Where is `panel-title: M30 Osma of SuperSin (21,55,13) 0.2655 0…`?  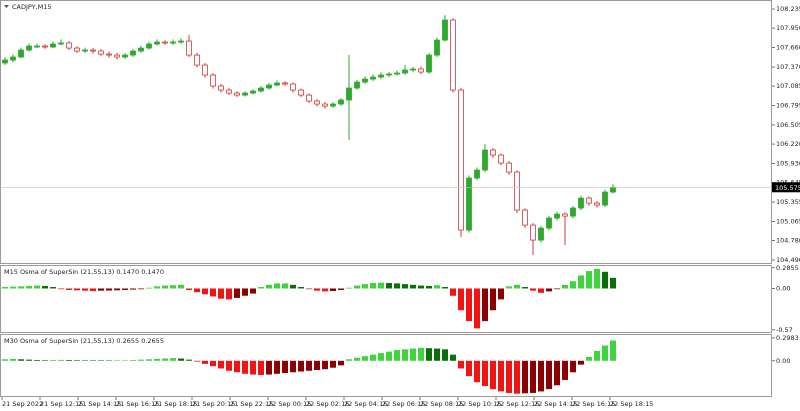 panel-title: M30 Osma of SuperSin (21,55,13) 0.2655 0… is located at coordinates (84, 341).